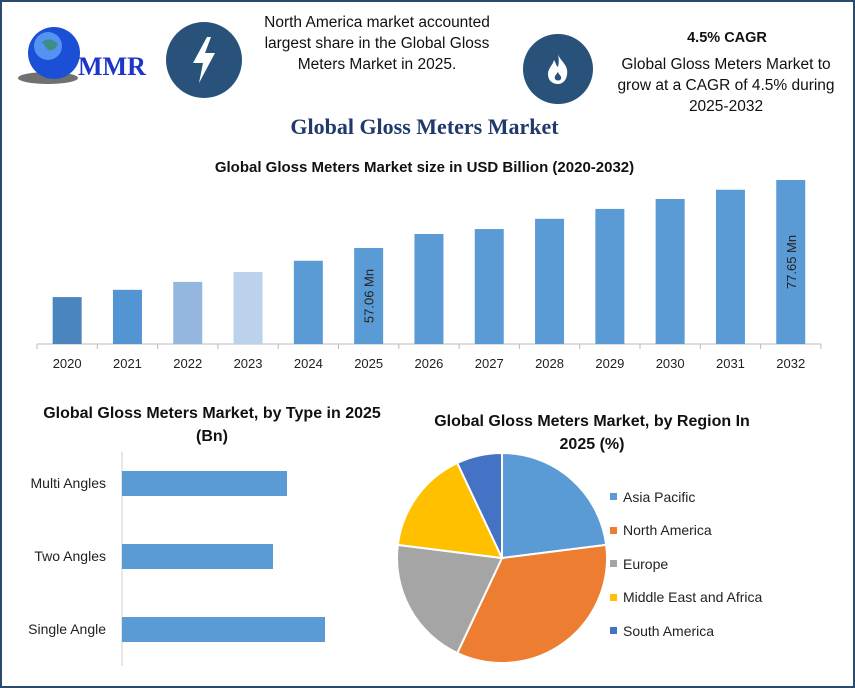  Describe the element at coordinates (68, 483) in the screenshot. I see `category-label: Multi Angles` at that location.